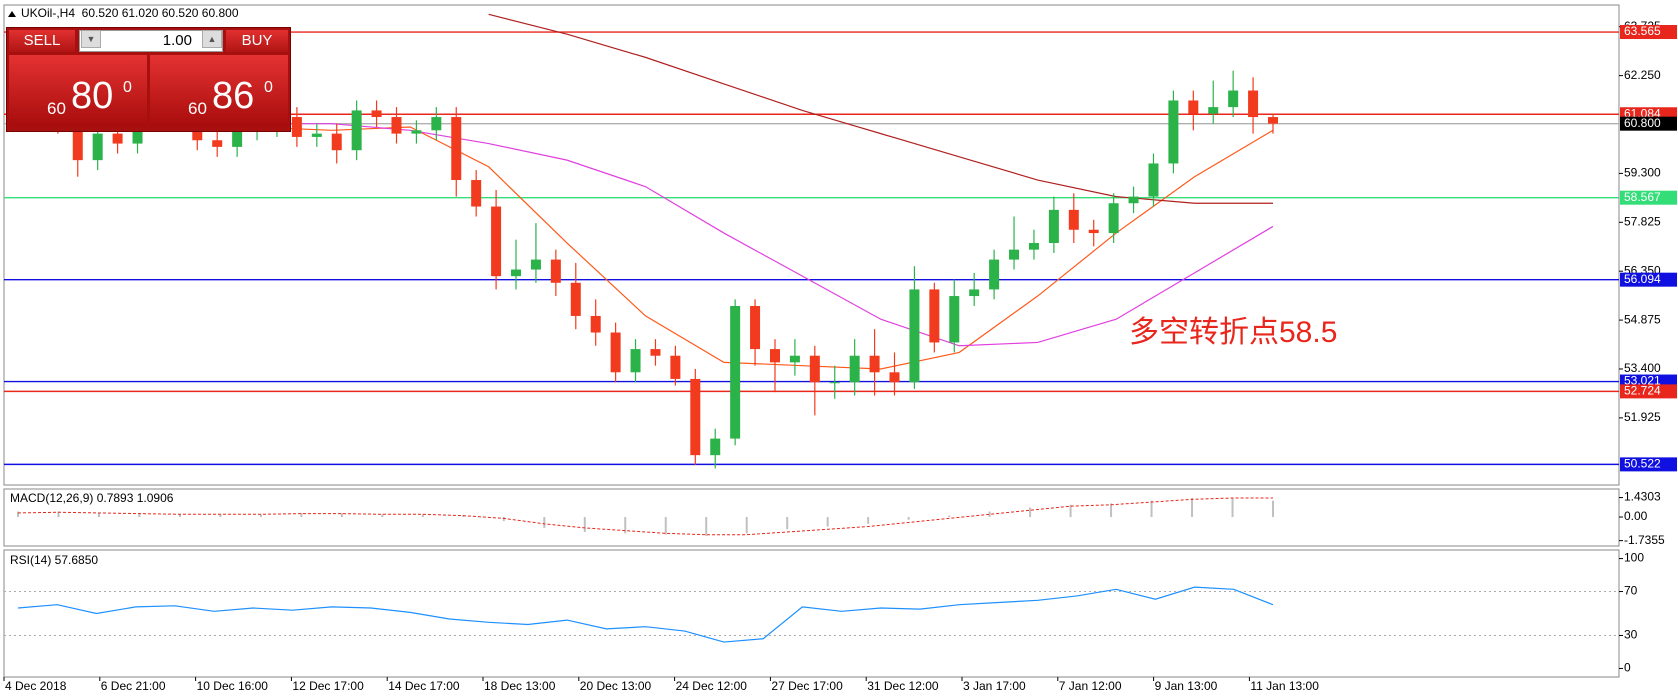  I want to click on rsi-title: RSI(14) 57.6850, so click(54, 560).